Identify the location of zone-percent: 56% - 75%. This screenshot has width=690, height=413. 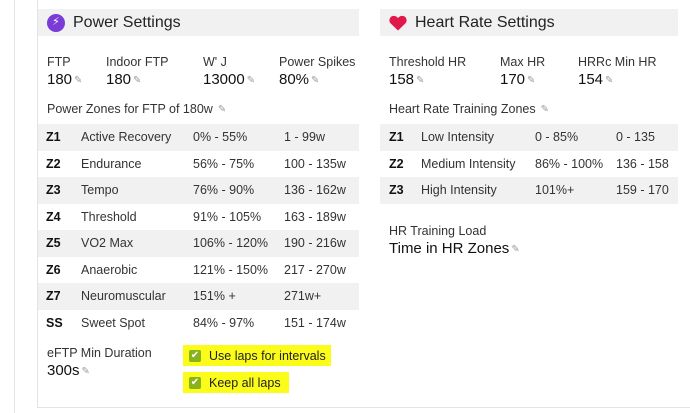
(224, 163).